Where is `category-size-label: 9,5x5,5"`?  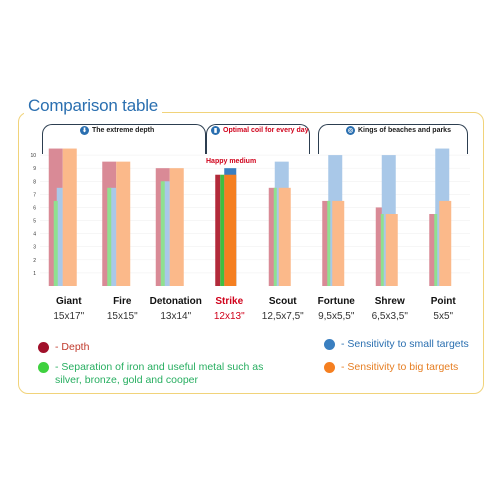
category-size-label: 9,5x5,5" is located at coordinates (336, 316).